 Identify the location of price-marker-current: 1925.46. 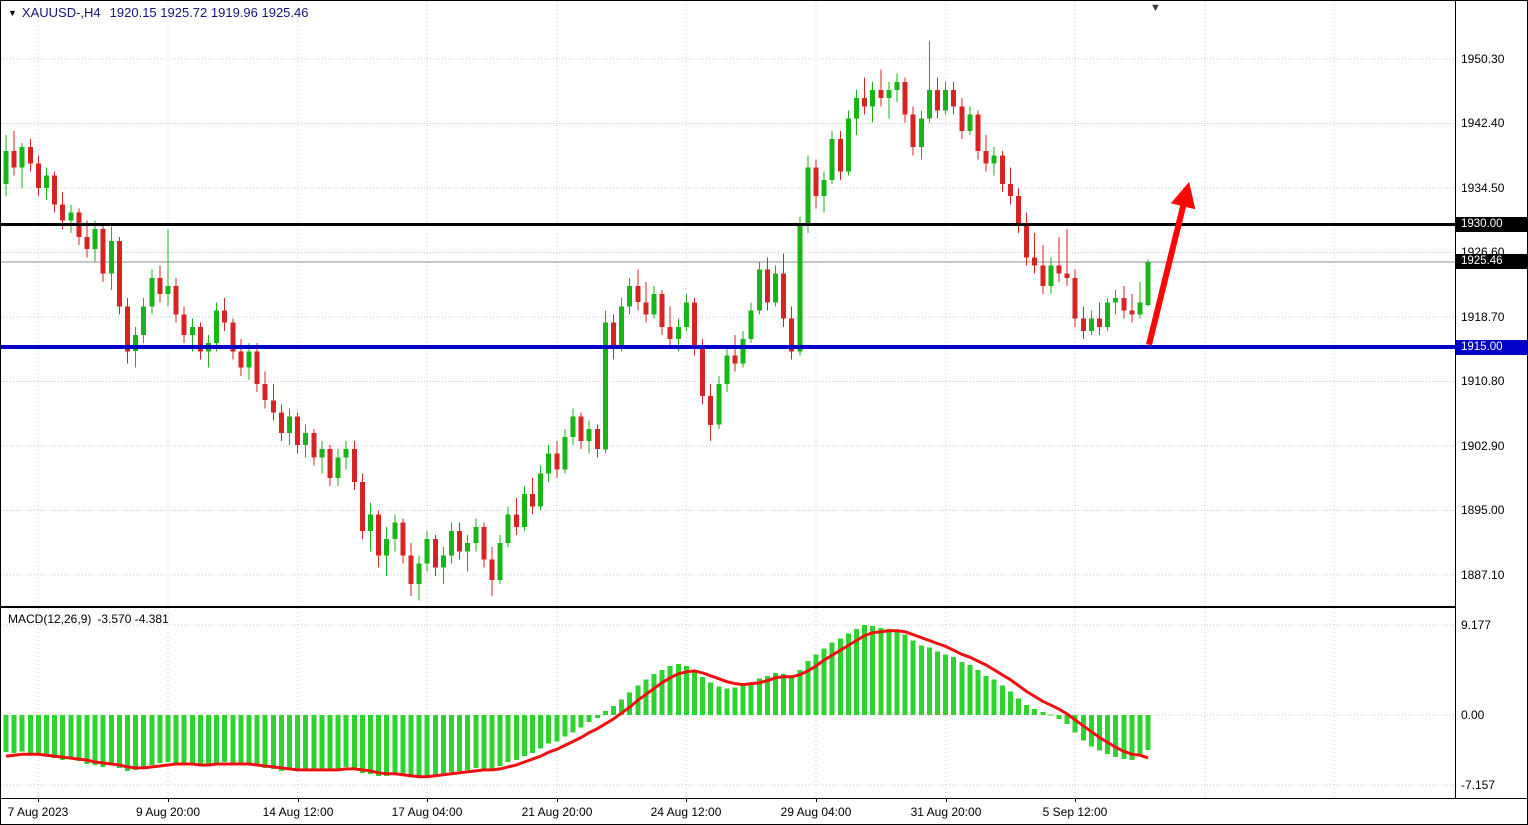
(1491, 261).